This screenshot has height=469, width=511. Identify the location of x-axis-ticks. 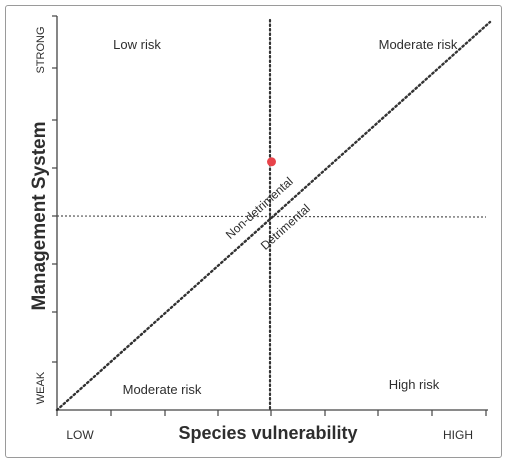
(271, 413).